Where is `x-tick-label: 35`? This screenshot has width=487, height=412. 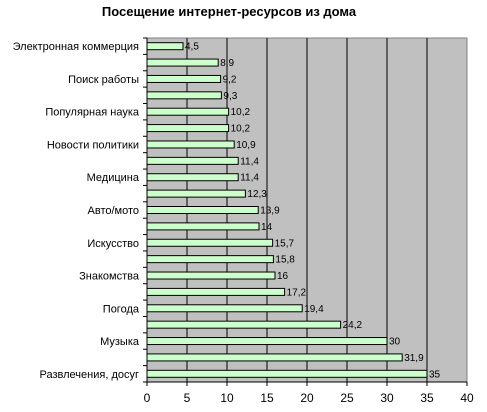 x-tick-label: 35 is located at coordinates (427, 398).